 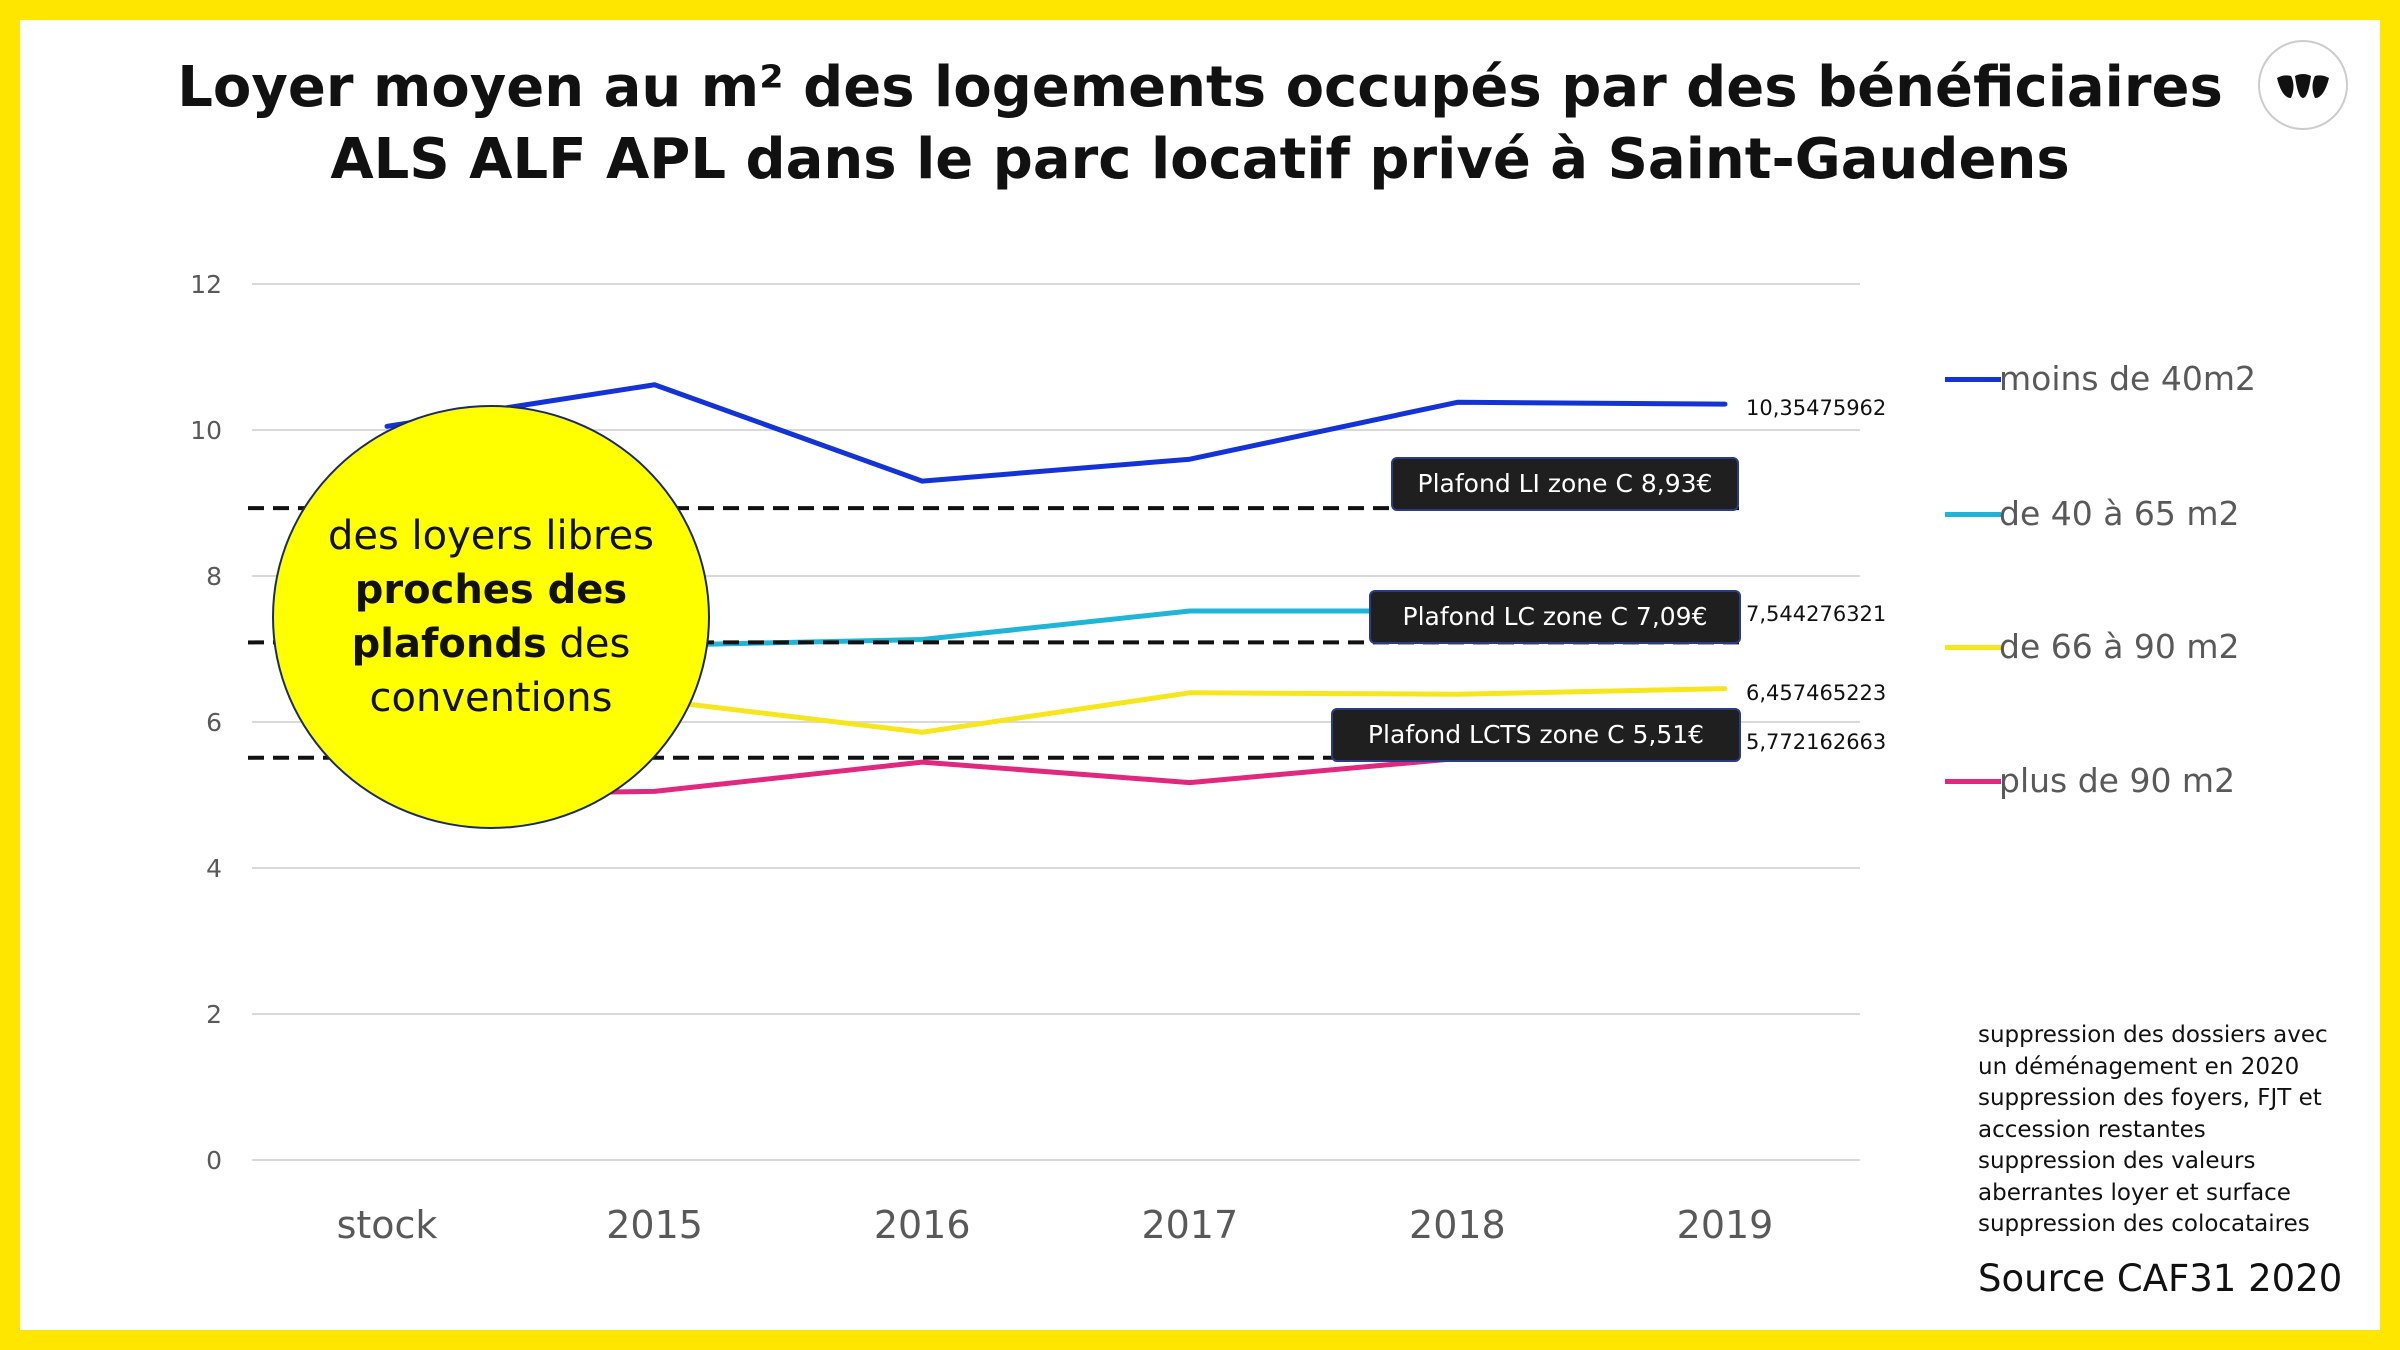 I want to click on y-tick-label: 2, so click(x=214, y=1014).